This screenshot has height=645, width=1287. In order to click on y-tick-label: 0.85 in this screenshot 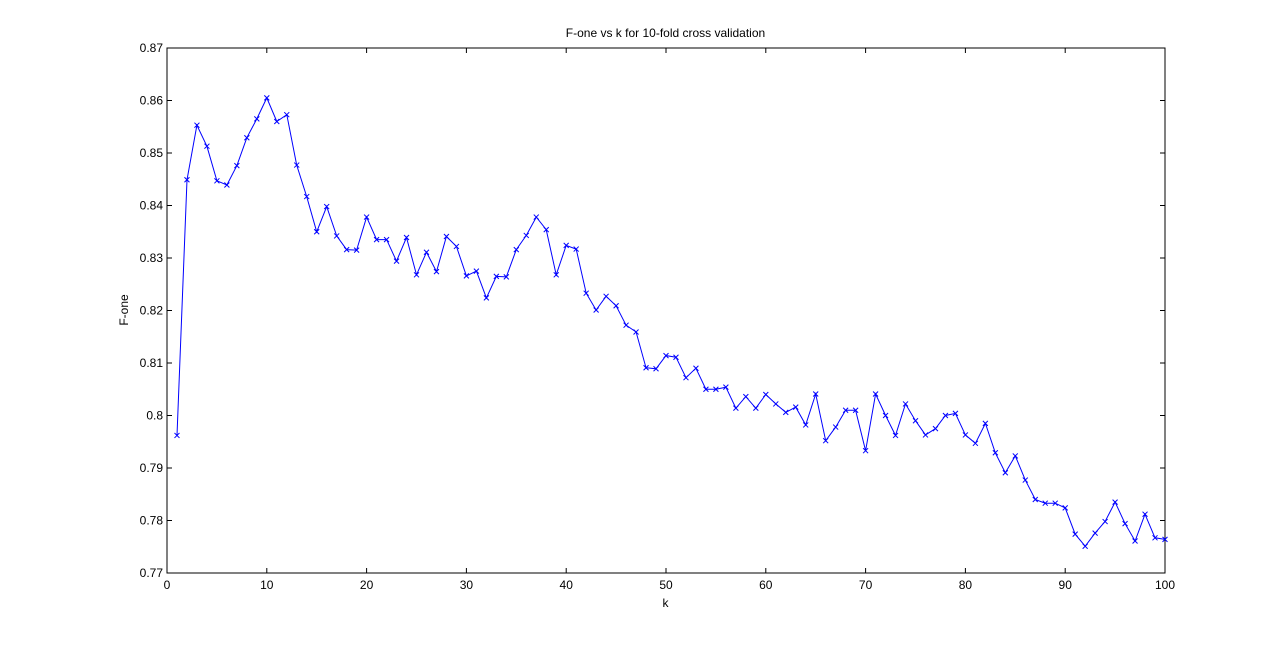, I will do `click(152, 153)`.